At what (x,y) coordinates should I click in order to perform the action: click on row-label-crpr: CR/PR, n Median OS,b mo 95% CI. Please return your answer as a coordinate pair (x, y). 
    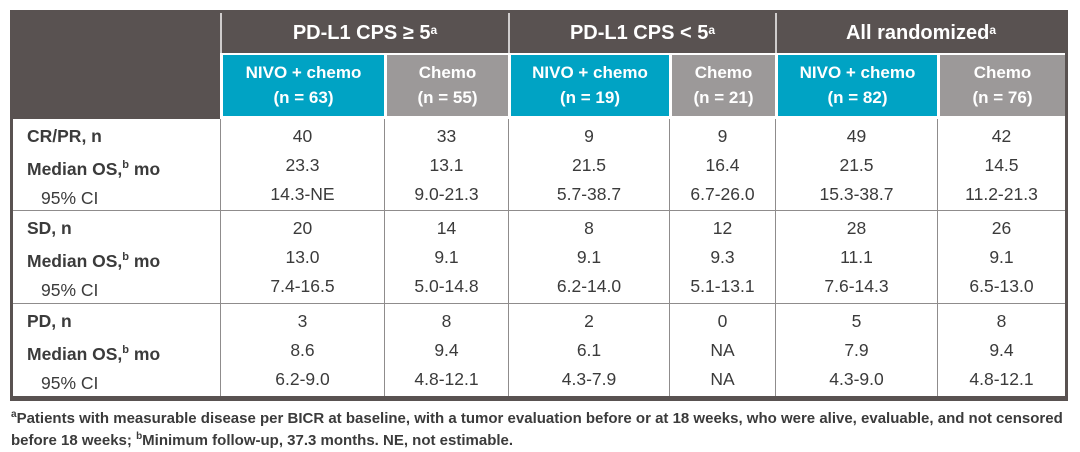
    Looking at the image, I should click on (116, 164).